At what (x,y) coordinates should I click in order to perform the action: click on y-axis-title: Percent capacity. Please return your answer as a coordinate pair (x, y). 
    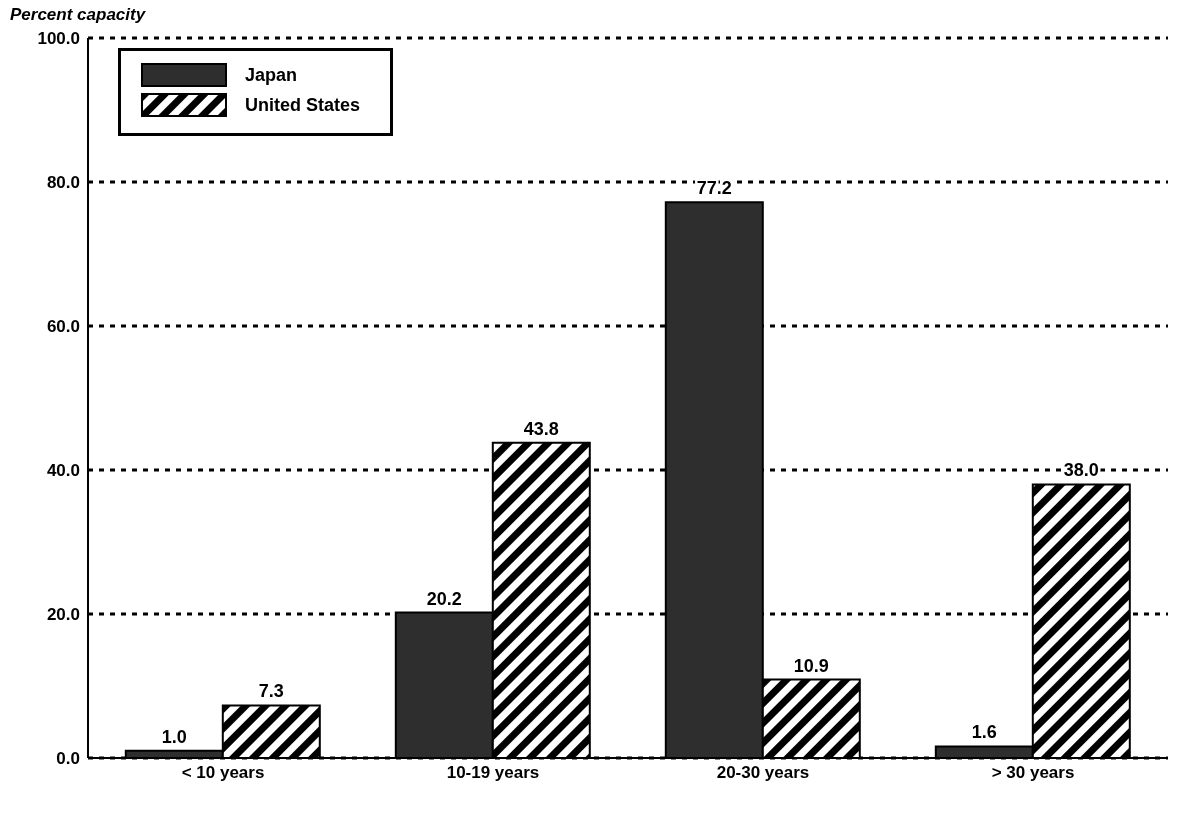
    Looking at the image, I should click on (78, 14).